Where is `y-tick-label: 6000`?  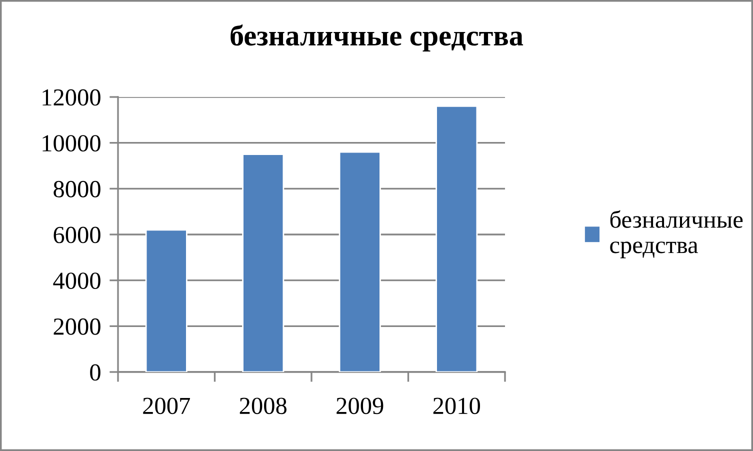 y-tick-label: 6000 is located at coordinates (77, 235).